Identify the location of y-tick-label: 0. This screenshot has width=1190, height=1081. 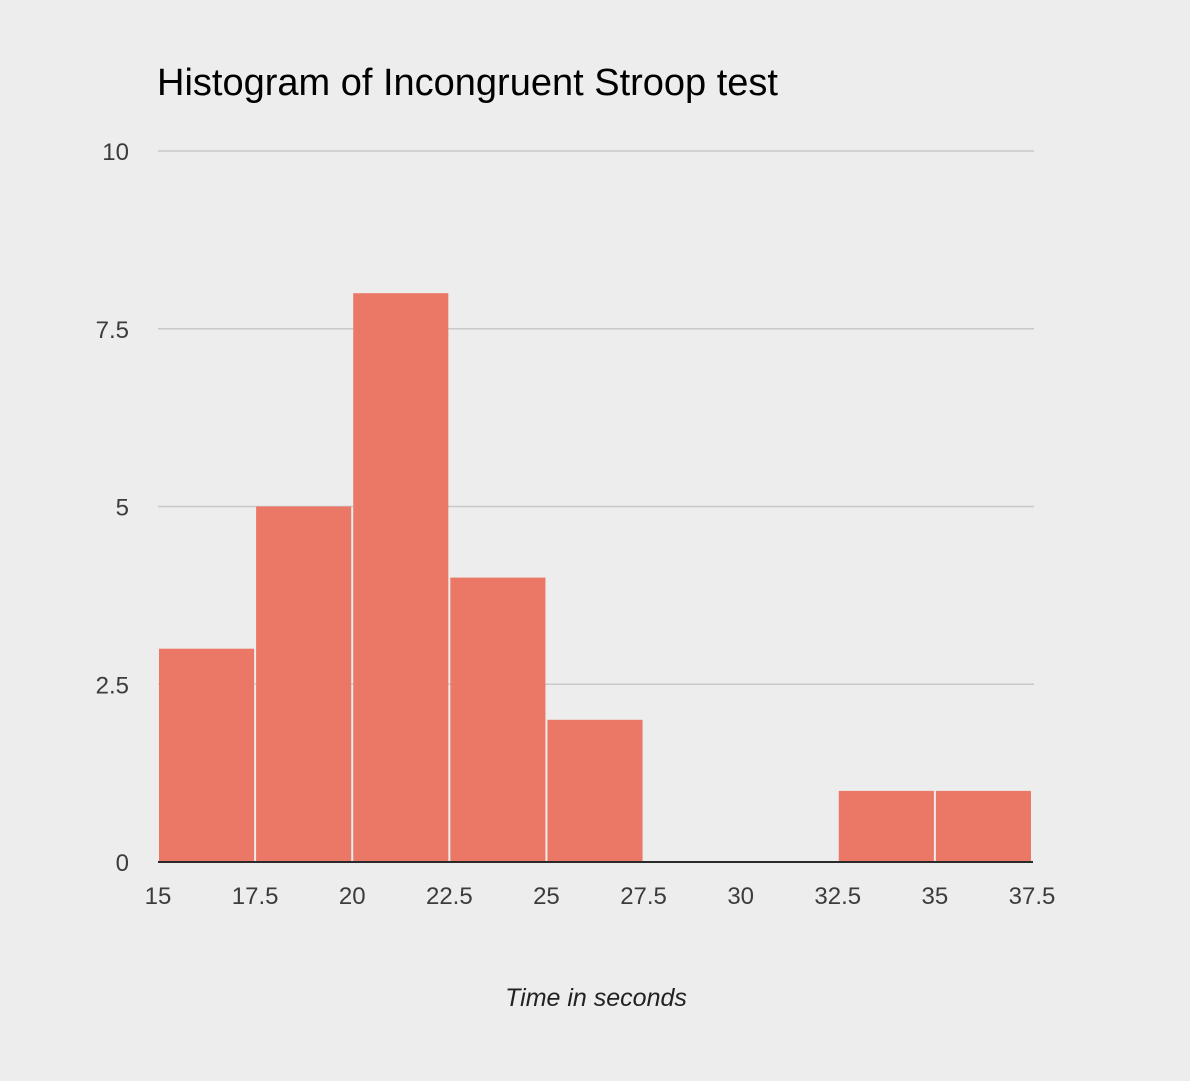
(122, 863).